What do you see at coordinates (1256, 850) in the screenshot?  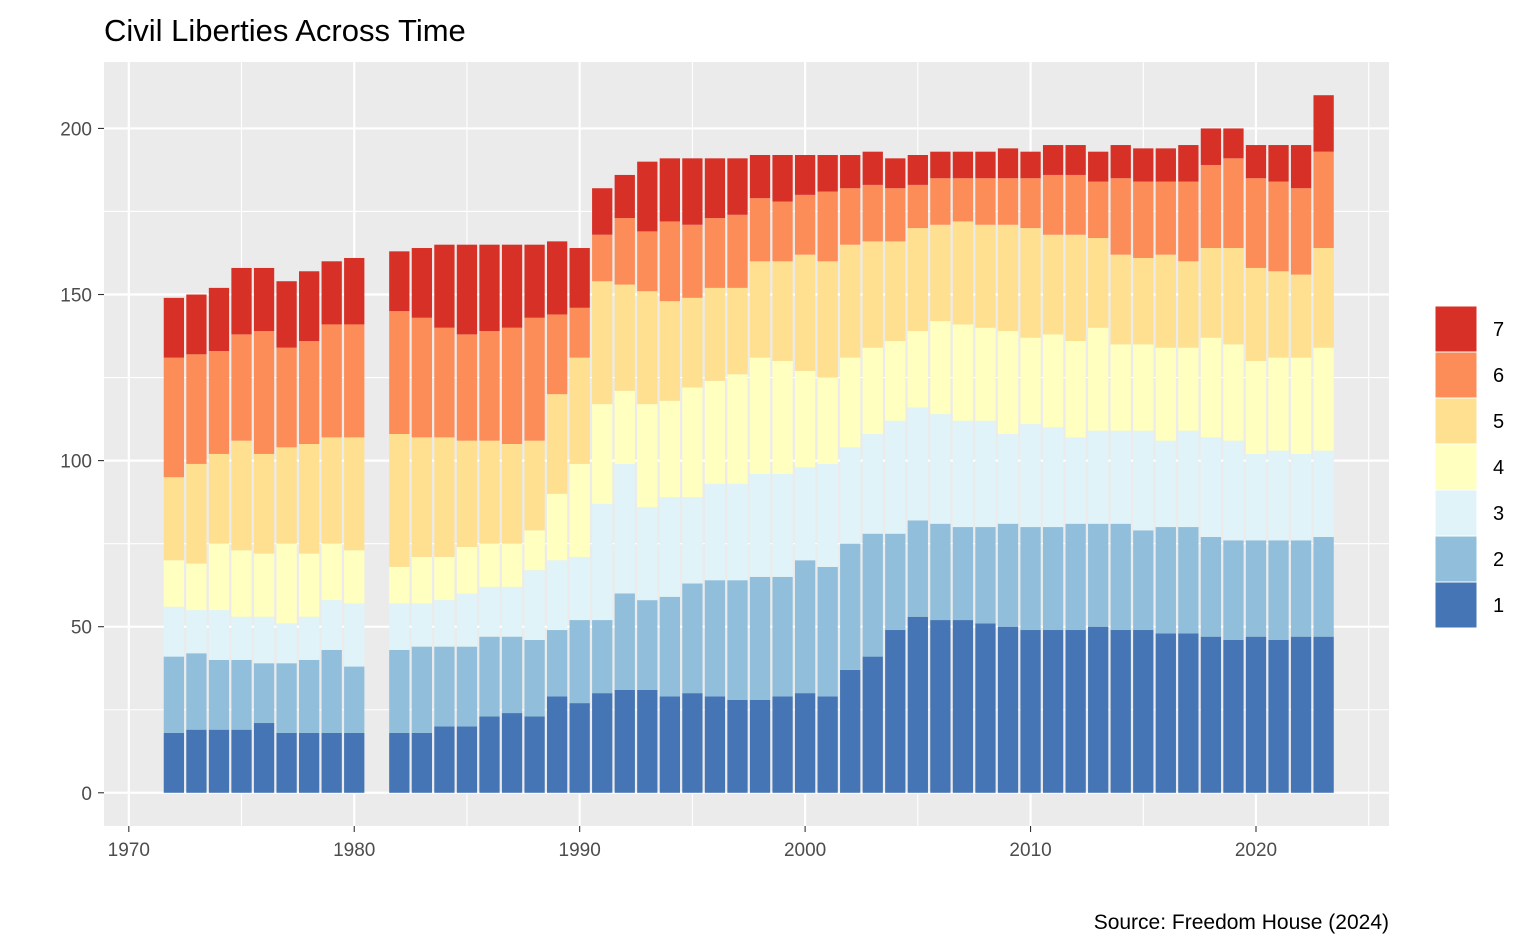 I see `x-tick-label: 2020` at bounding box center [1256, 850].